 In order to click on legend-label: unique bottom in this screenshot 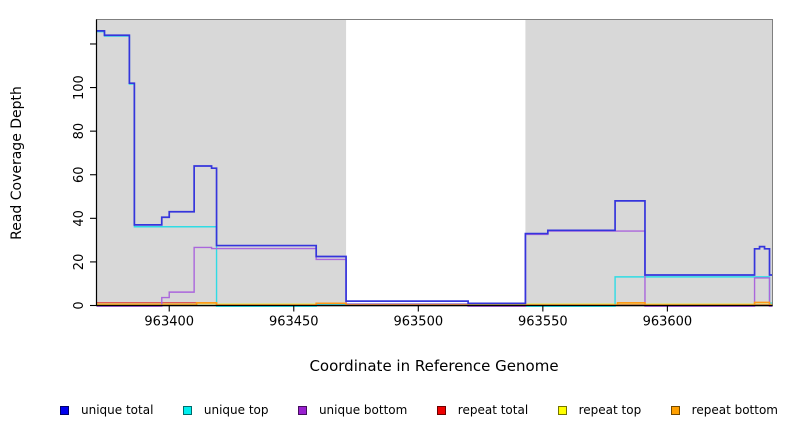, I will do `click(363, 410)`.